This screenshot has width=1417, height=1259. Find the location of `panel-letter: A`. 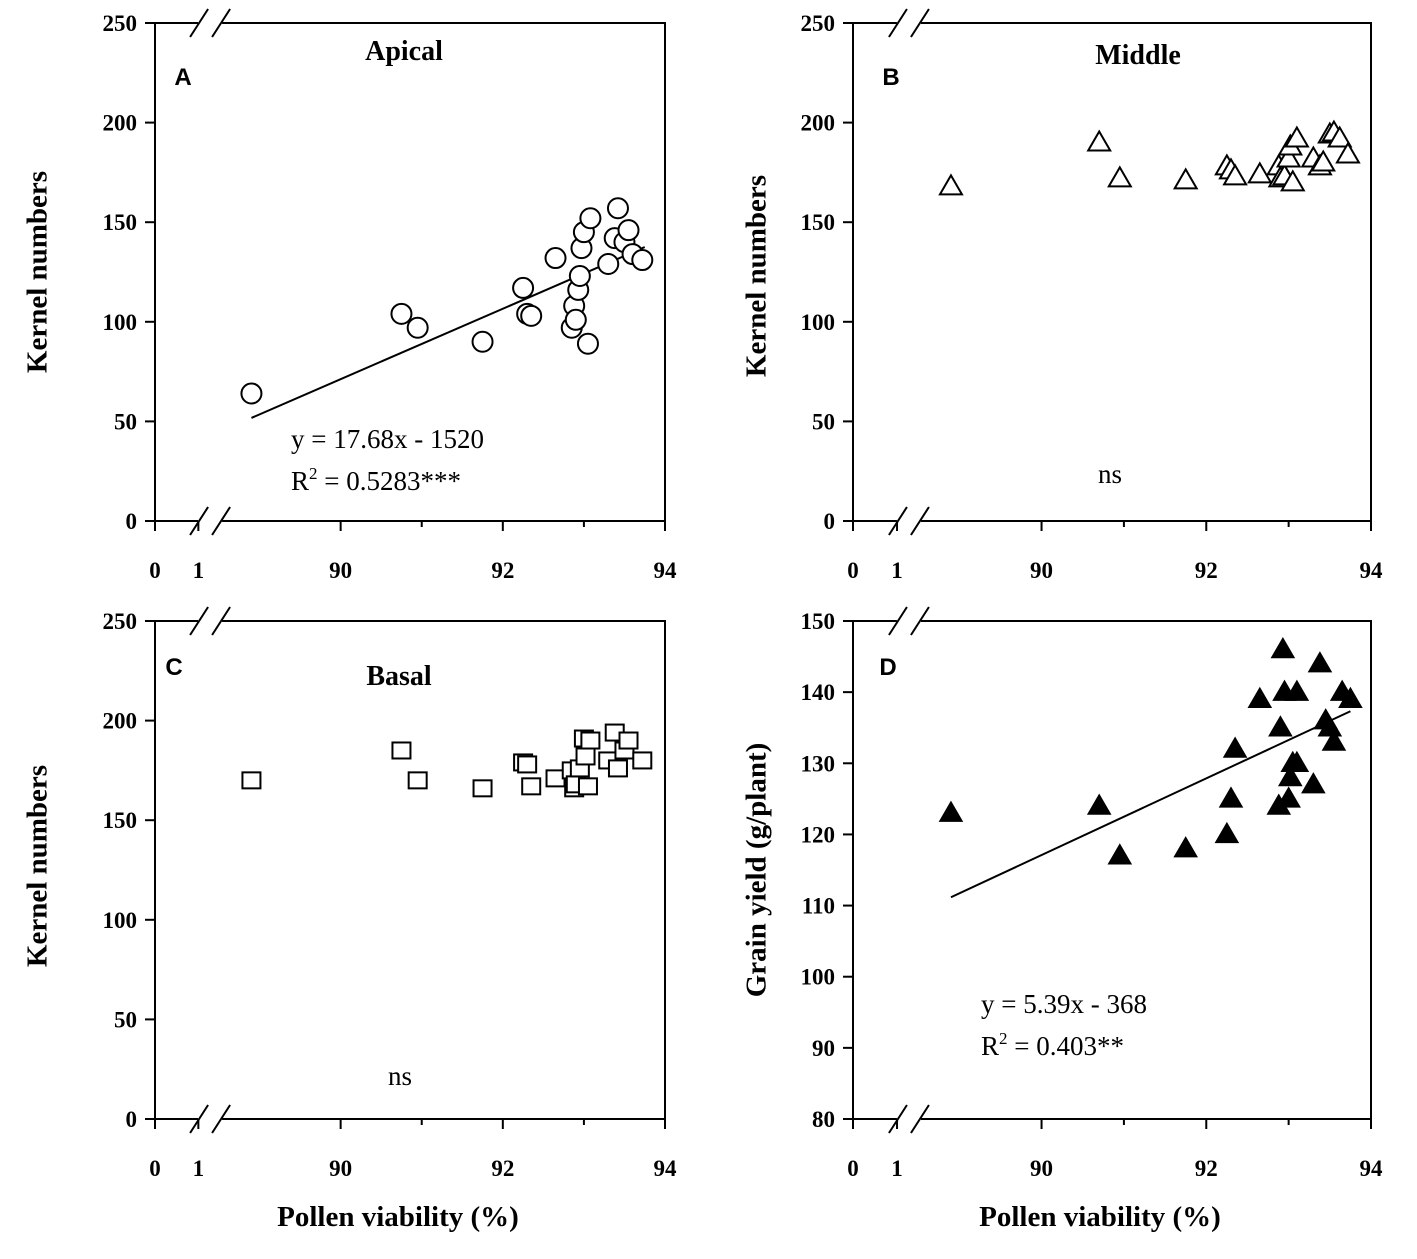

panel-letter: A is located at coordinates (182, 77).